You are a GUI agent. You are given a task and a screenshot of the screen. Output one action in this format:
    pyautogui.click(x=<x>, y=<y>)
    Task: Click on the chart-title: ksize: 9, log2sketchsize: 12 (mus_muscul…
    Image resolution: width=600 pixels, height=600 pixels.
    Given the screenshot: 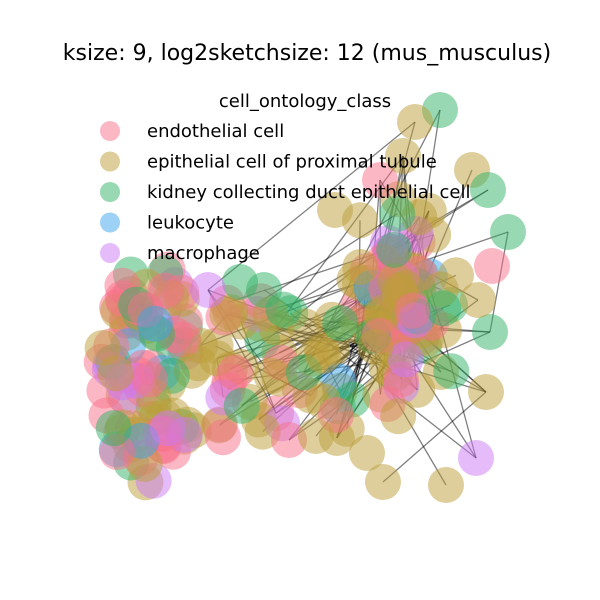 What is the action you would take?
    pyautogui.click(x=307, y=53)
    